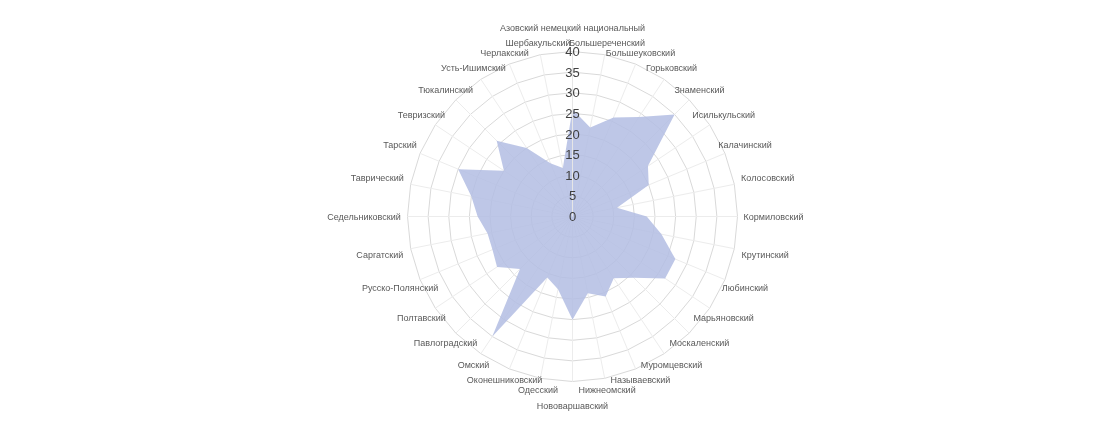 The width and height of the screenshot is (1097, 432). I want to click on spoke-label: Русско-Полянский, so click(400, 287).